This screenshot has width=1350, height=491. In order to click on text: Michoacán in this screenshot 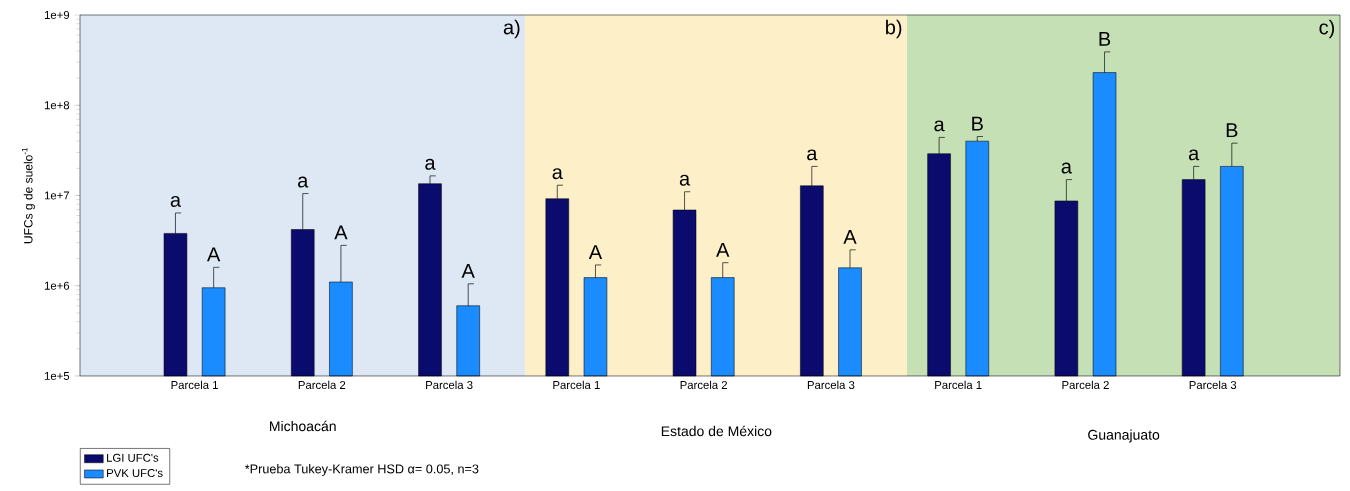, I will do `click(303, 426)`.